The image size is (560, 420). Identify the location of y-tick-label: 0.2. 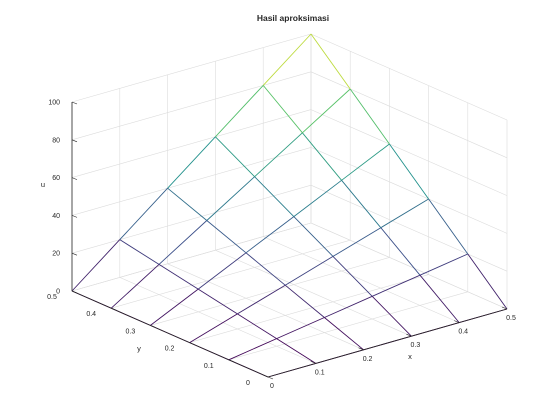
(170, 349).